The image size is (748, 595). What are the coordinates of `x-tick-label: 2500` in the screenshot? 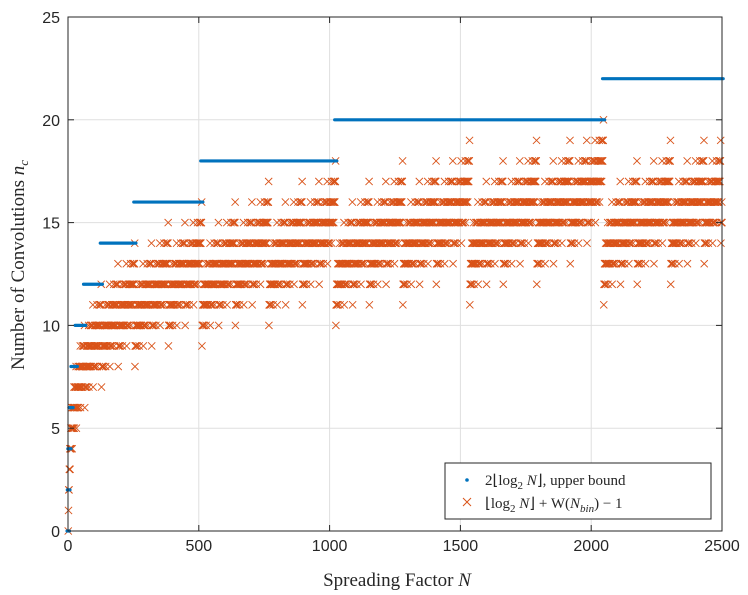 It's located at (722, 546).